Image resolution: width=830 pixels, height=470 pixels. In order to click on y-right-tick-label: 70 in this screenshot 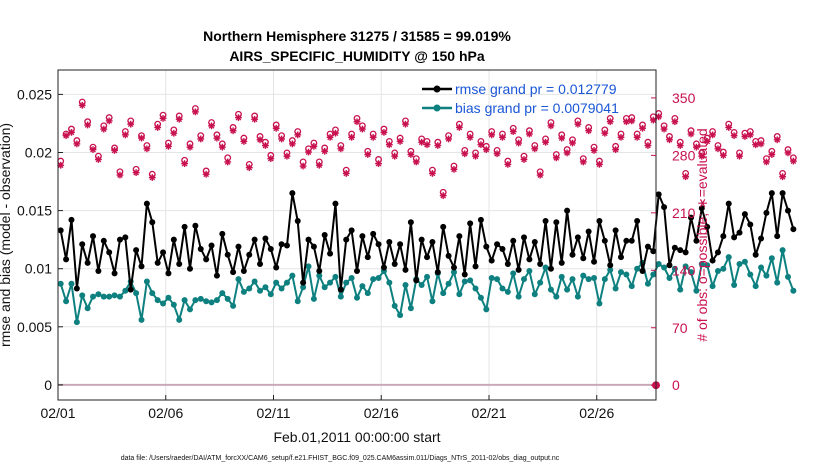, I will do `click(680, 328)`.